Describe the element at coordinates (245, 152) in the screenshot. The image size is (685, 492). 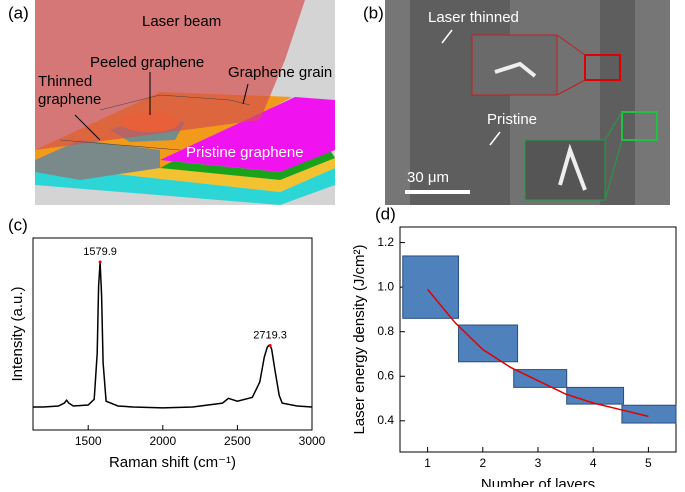
I see `label: Pristine graphene` at that location.